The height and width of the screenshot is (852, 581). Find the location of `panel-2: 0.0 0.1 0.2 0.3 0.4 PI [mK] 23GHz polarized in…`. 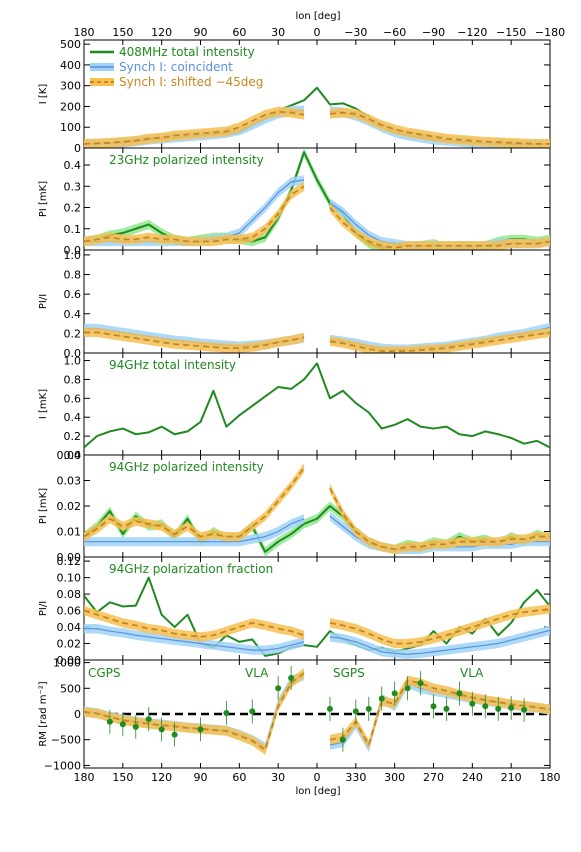

panel-2: 0.0 0.1 0.2 0.3 0.4 PI [mK] 23GHz polarized in… is located at coordinates (294, 202).